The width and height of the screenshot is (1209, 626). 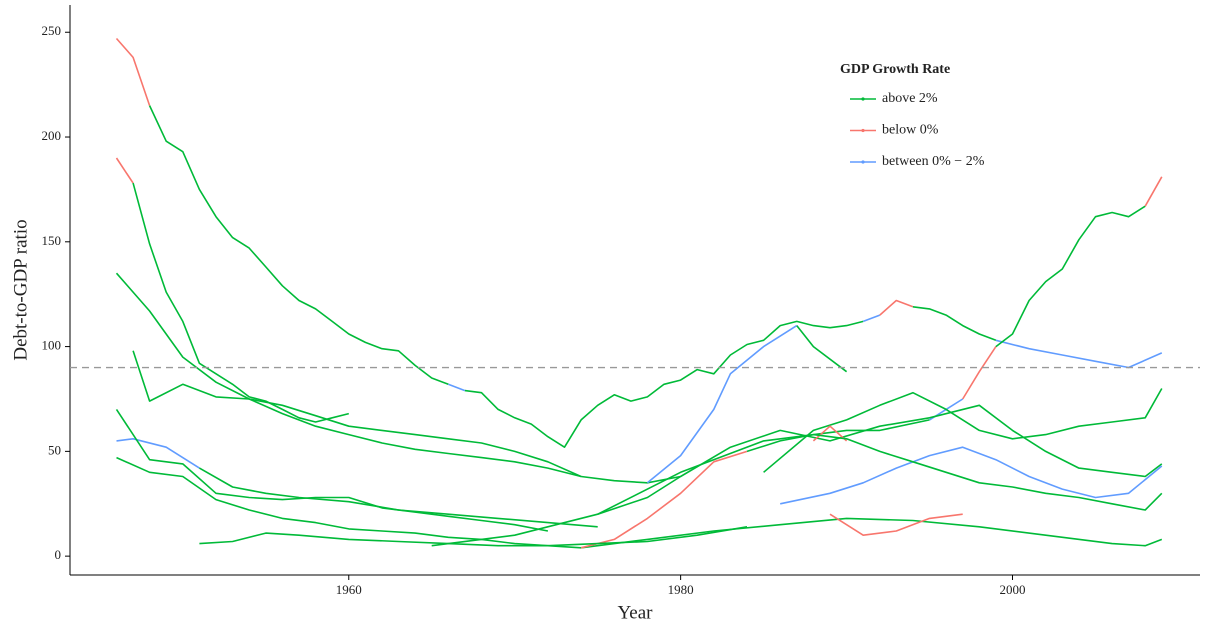 I want to click on y-axis-title: Debt-to-GDP ratio, so click(x=20, y=289).